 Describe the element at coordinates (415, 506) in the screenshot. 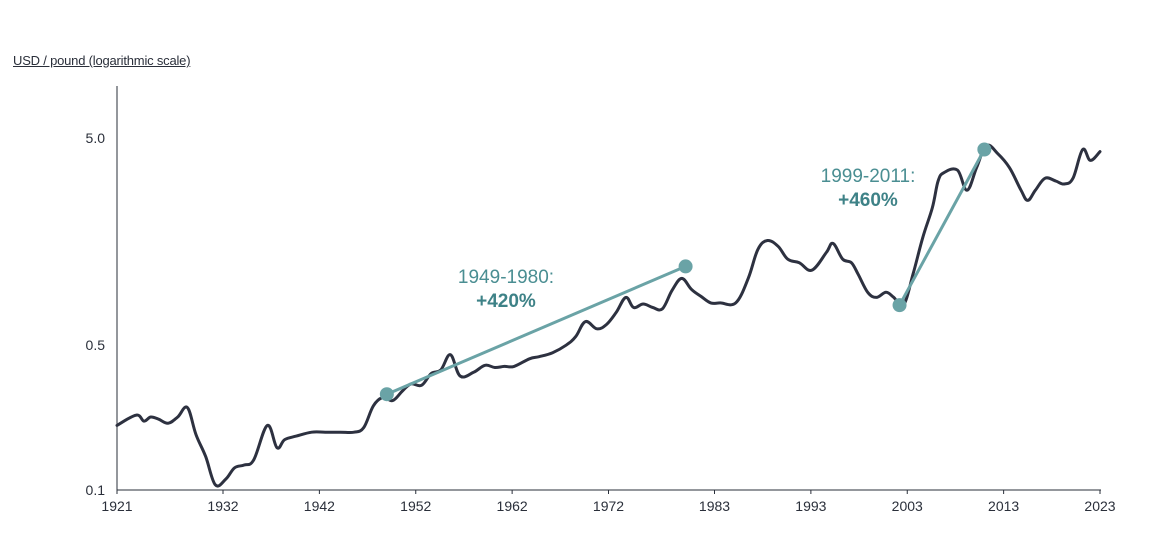

I see `x-tick-label: 1952` at that location.